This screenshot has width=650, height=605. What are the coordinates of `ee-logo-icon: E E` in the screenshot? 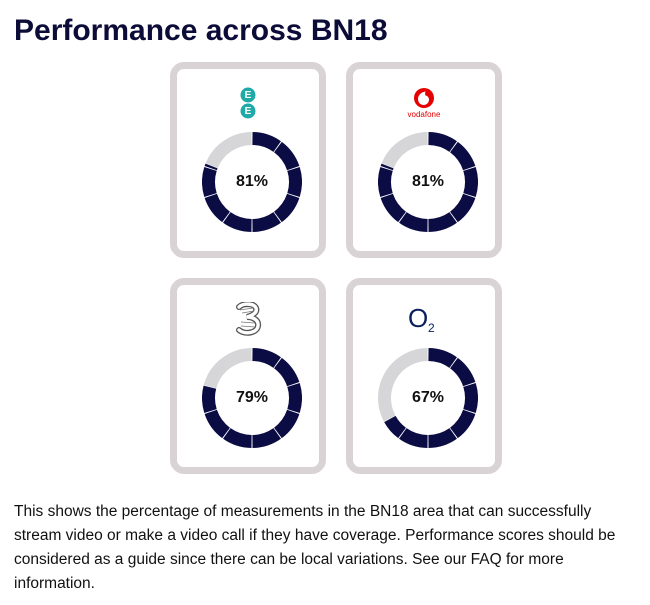 It's located at (248, 103).